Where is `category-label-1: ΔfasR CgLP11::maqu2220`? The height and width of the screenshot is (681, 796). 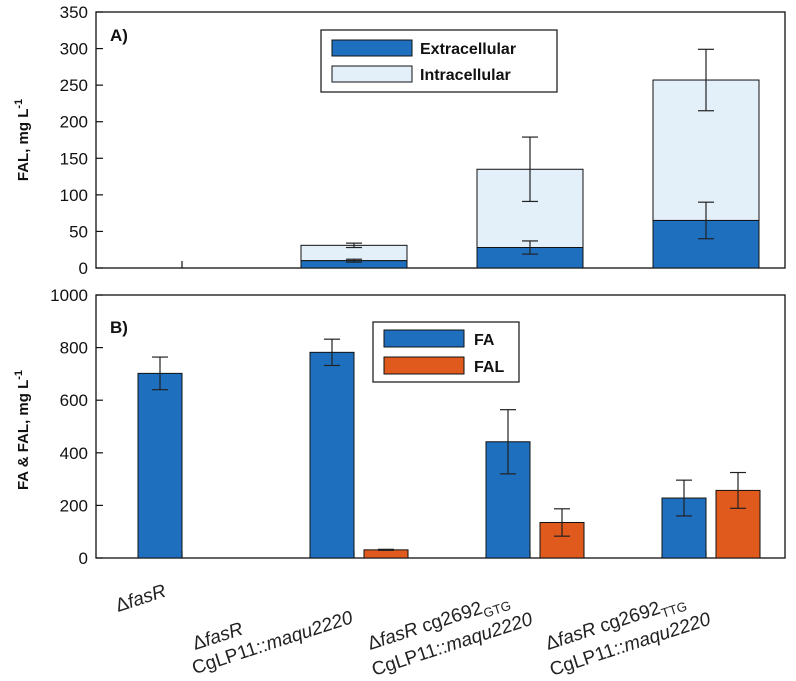 category-label-1: ΔfasR CgLP11::maqu2220 is located at coordinates (273, 643).